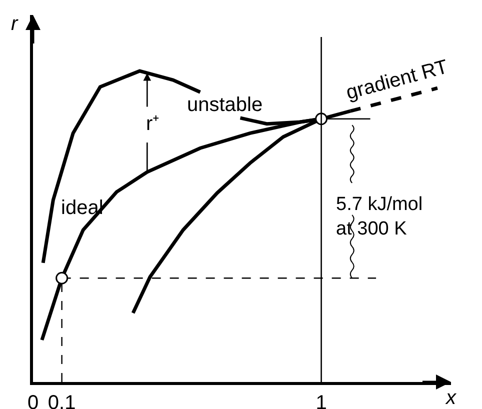 Image resolution: width=482 pixels, height=409 pixels. I want to click on series-label: unstable, so click(225, 105).